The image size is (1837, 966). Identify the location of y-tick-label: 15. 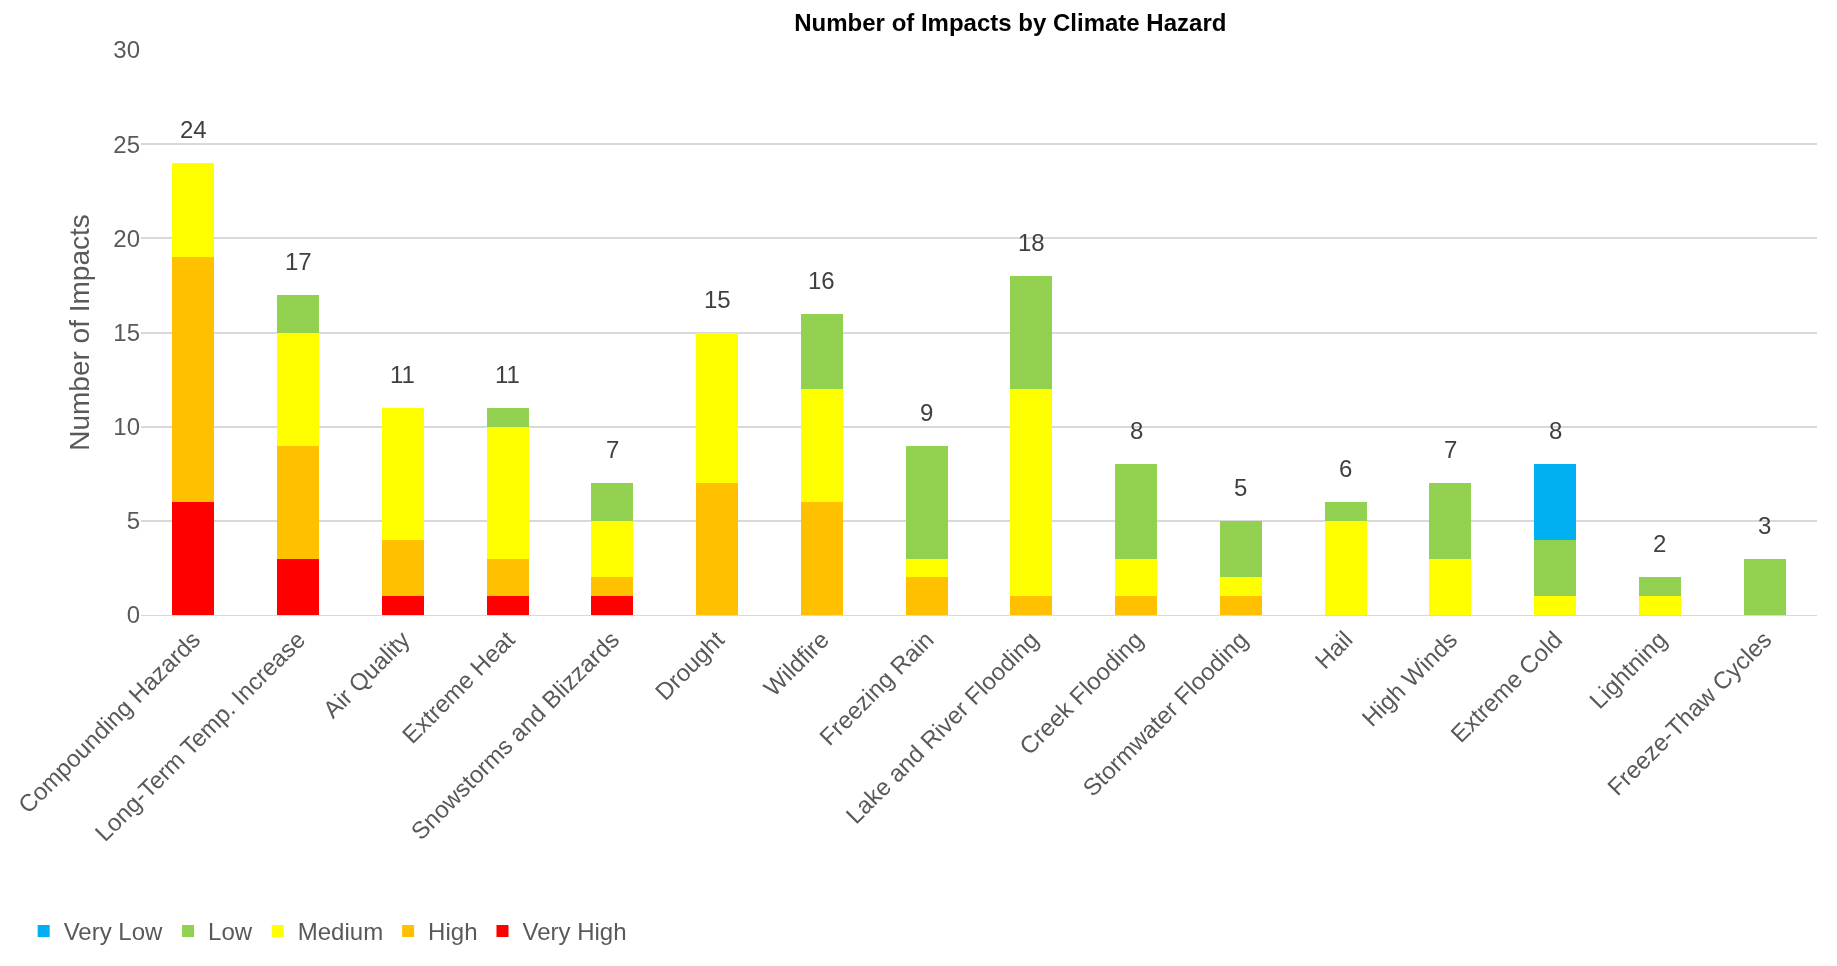
(126, 332).